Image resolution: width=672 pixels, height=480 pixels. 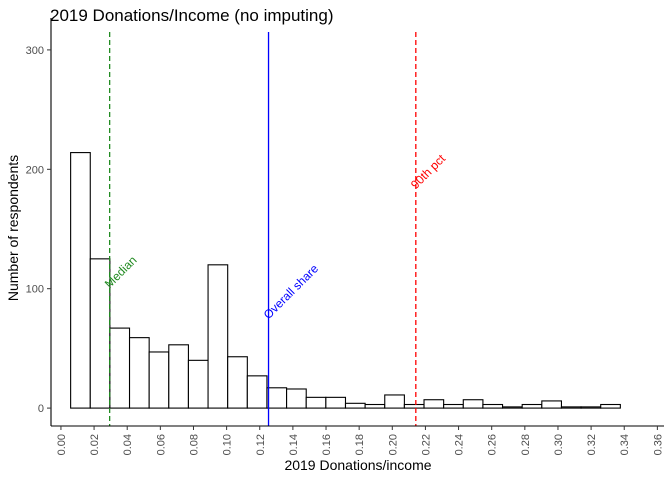 What do you see at coordinates (95, 444) in the screenshot?
I see `x-tick-label: 0.02` at bounding box center [95, 444].